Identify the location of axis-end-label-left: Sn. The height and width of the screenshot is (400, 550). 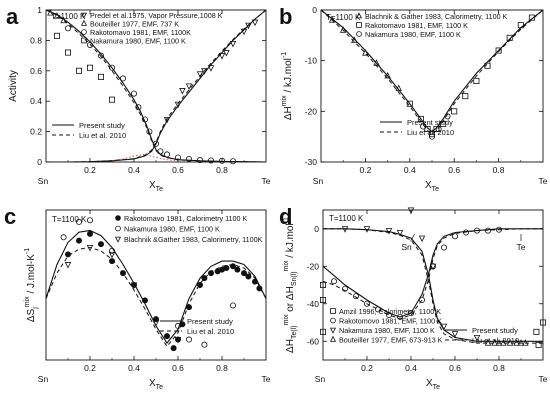
(318, 181).